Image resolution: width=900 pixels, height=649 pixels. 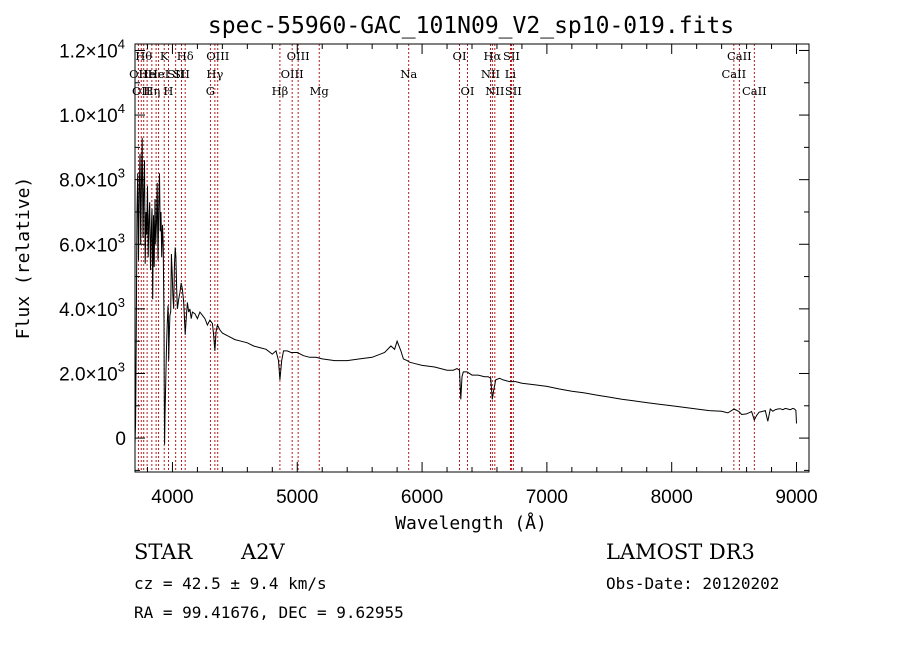 I want to click on line-label-11: Hδ, so click(x=185, y=56).